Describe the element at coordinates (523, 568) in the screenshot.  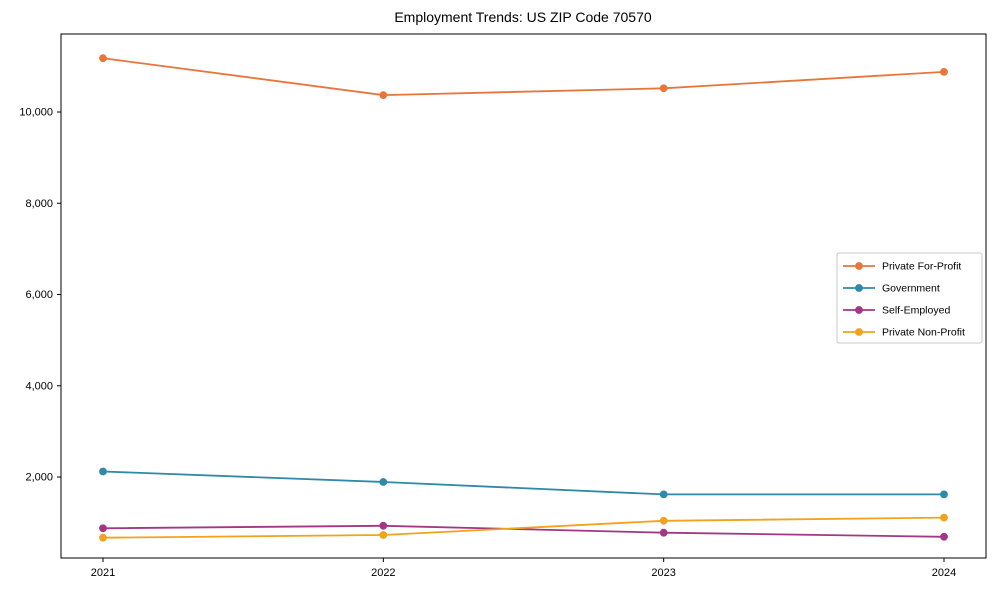
I see `x-axis: 2021 2022 2023 2024` at that location.